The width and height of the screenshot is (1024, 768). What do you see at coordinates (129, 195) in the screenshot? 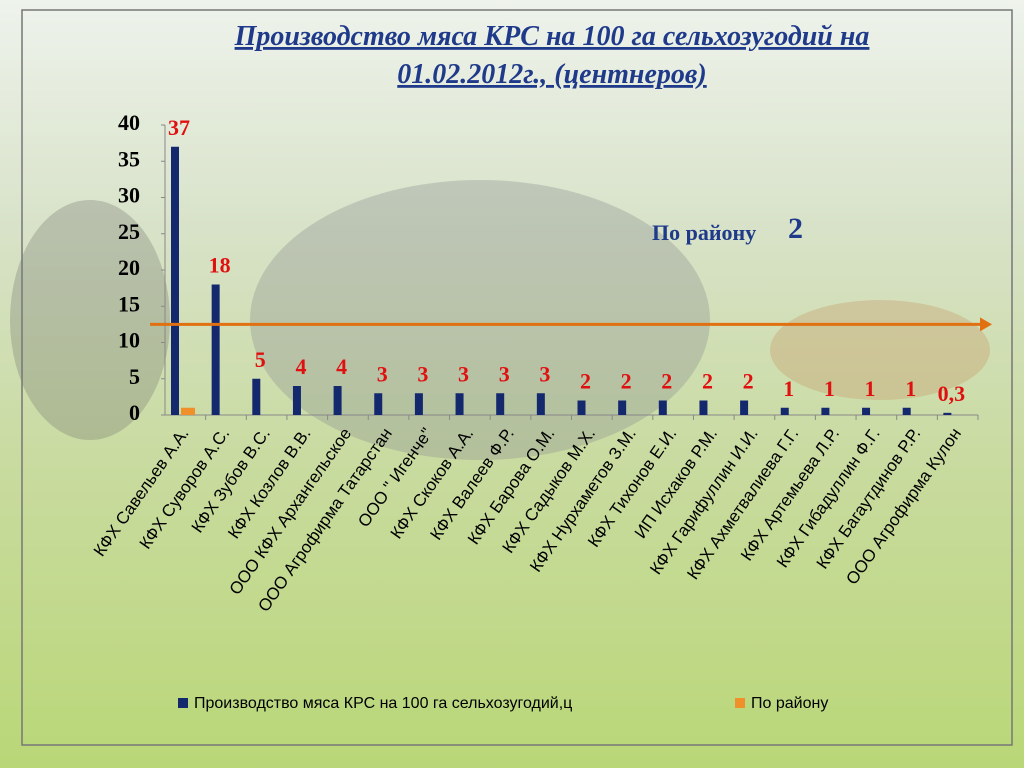
I see `y-tick-label: 30` at bounding box center [129, 195].